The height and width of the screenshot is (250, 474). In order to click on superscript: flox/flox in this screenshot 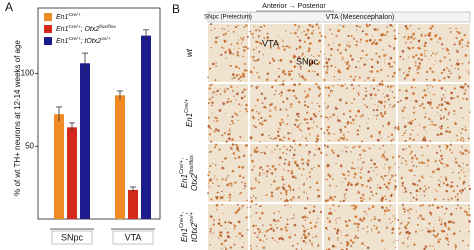, I will do `click(192, 164)`.